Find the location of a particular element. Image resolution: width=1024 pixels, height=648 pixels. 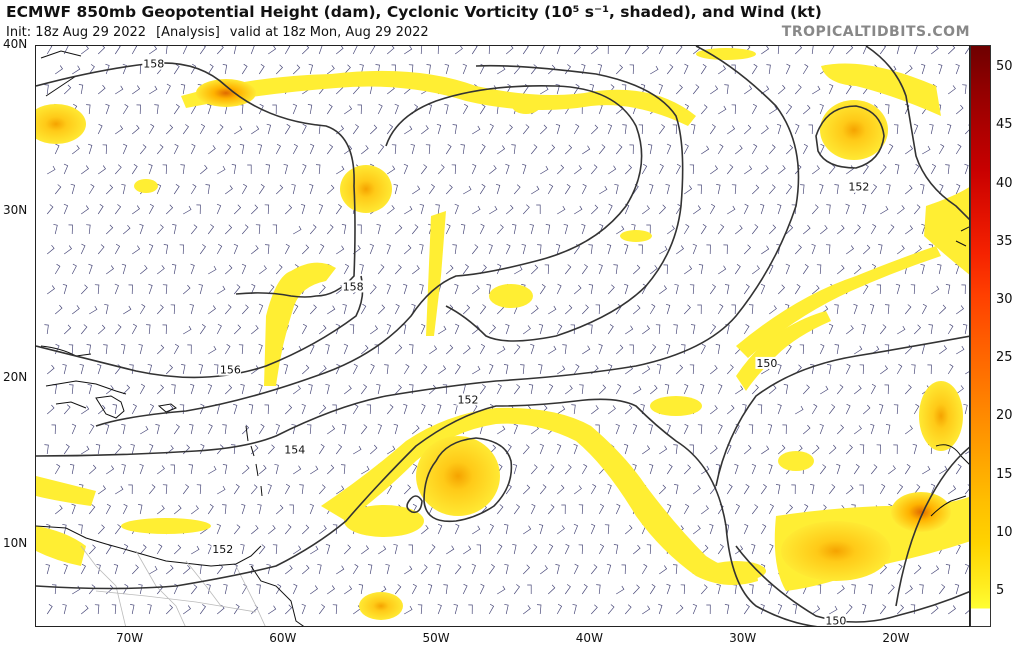

colorbar-tick: 20 is located at coordinates (1004, 416).